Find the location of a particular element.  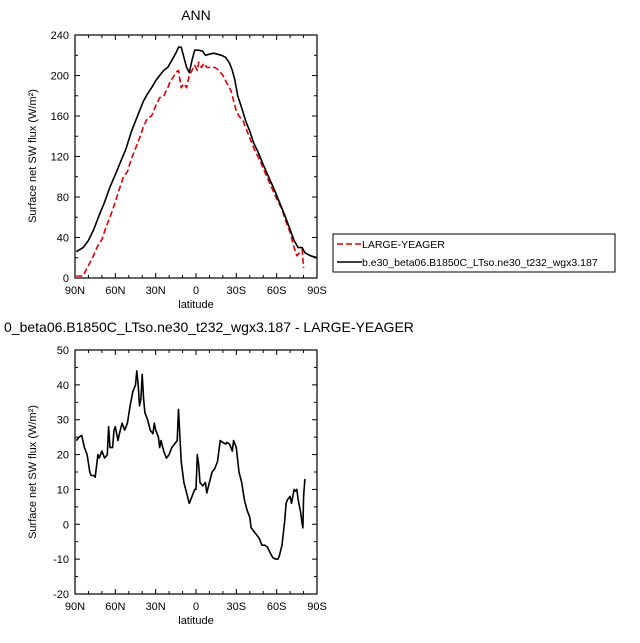

y-tick-label: 200 is located at coordinates (60, 77).